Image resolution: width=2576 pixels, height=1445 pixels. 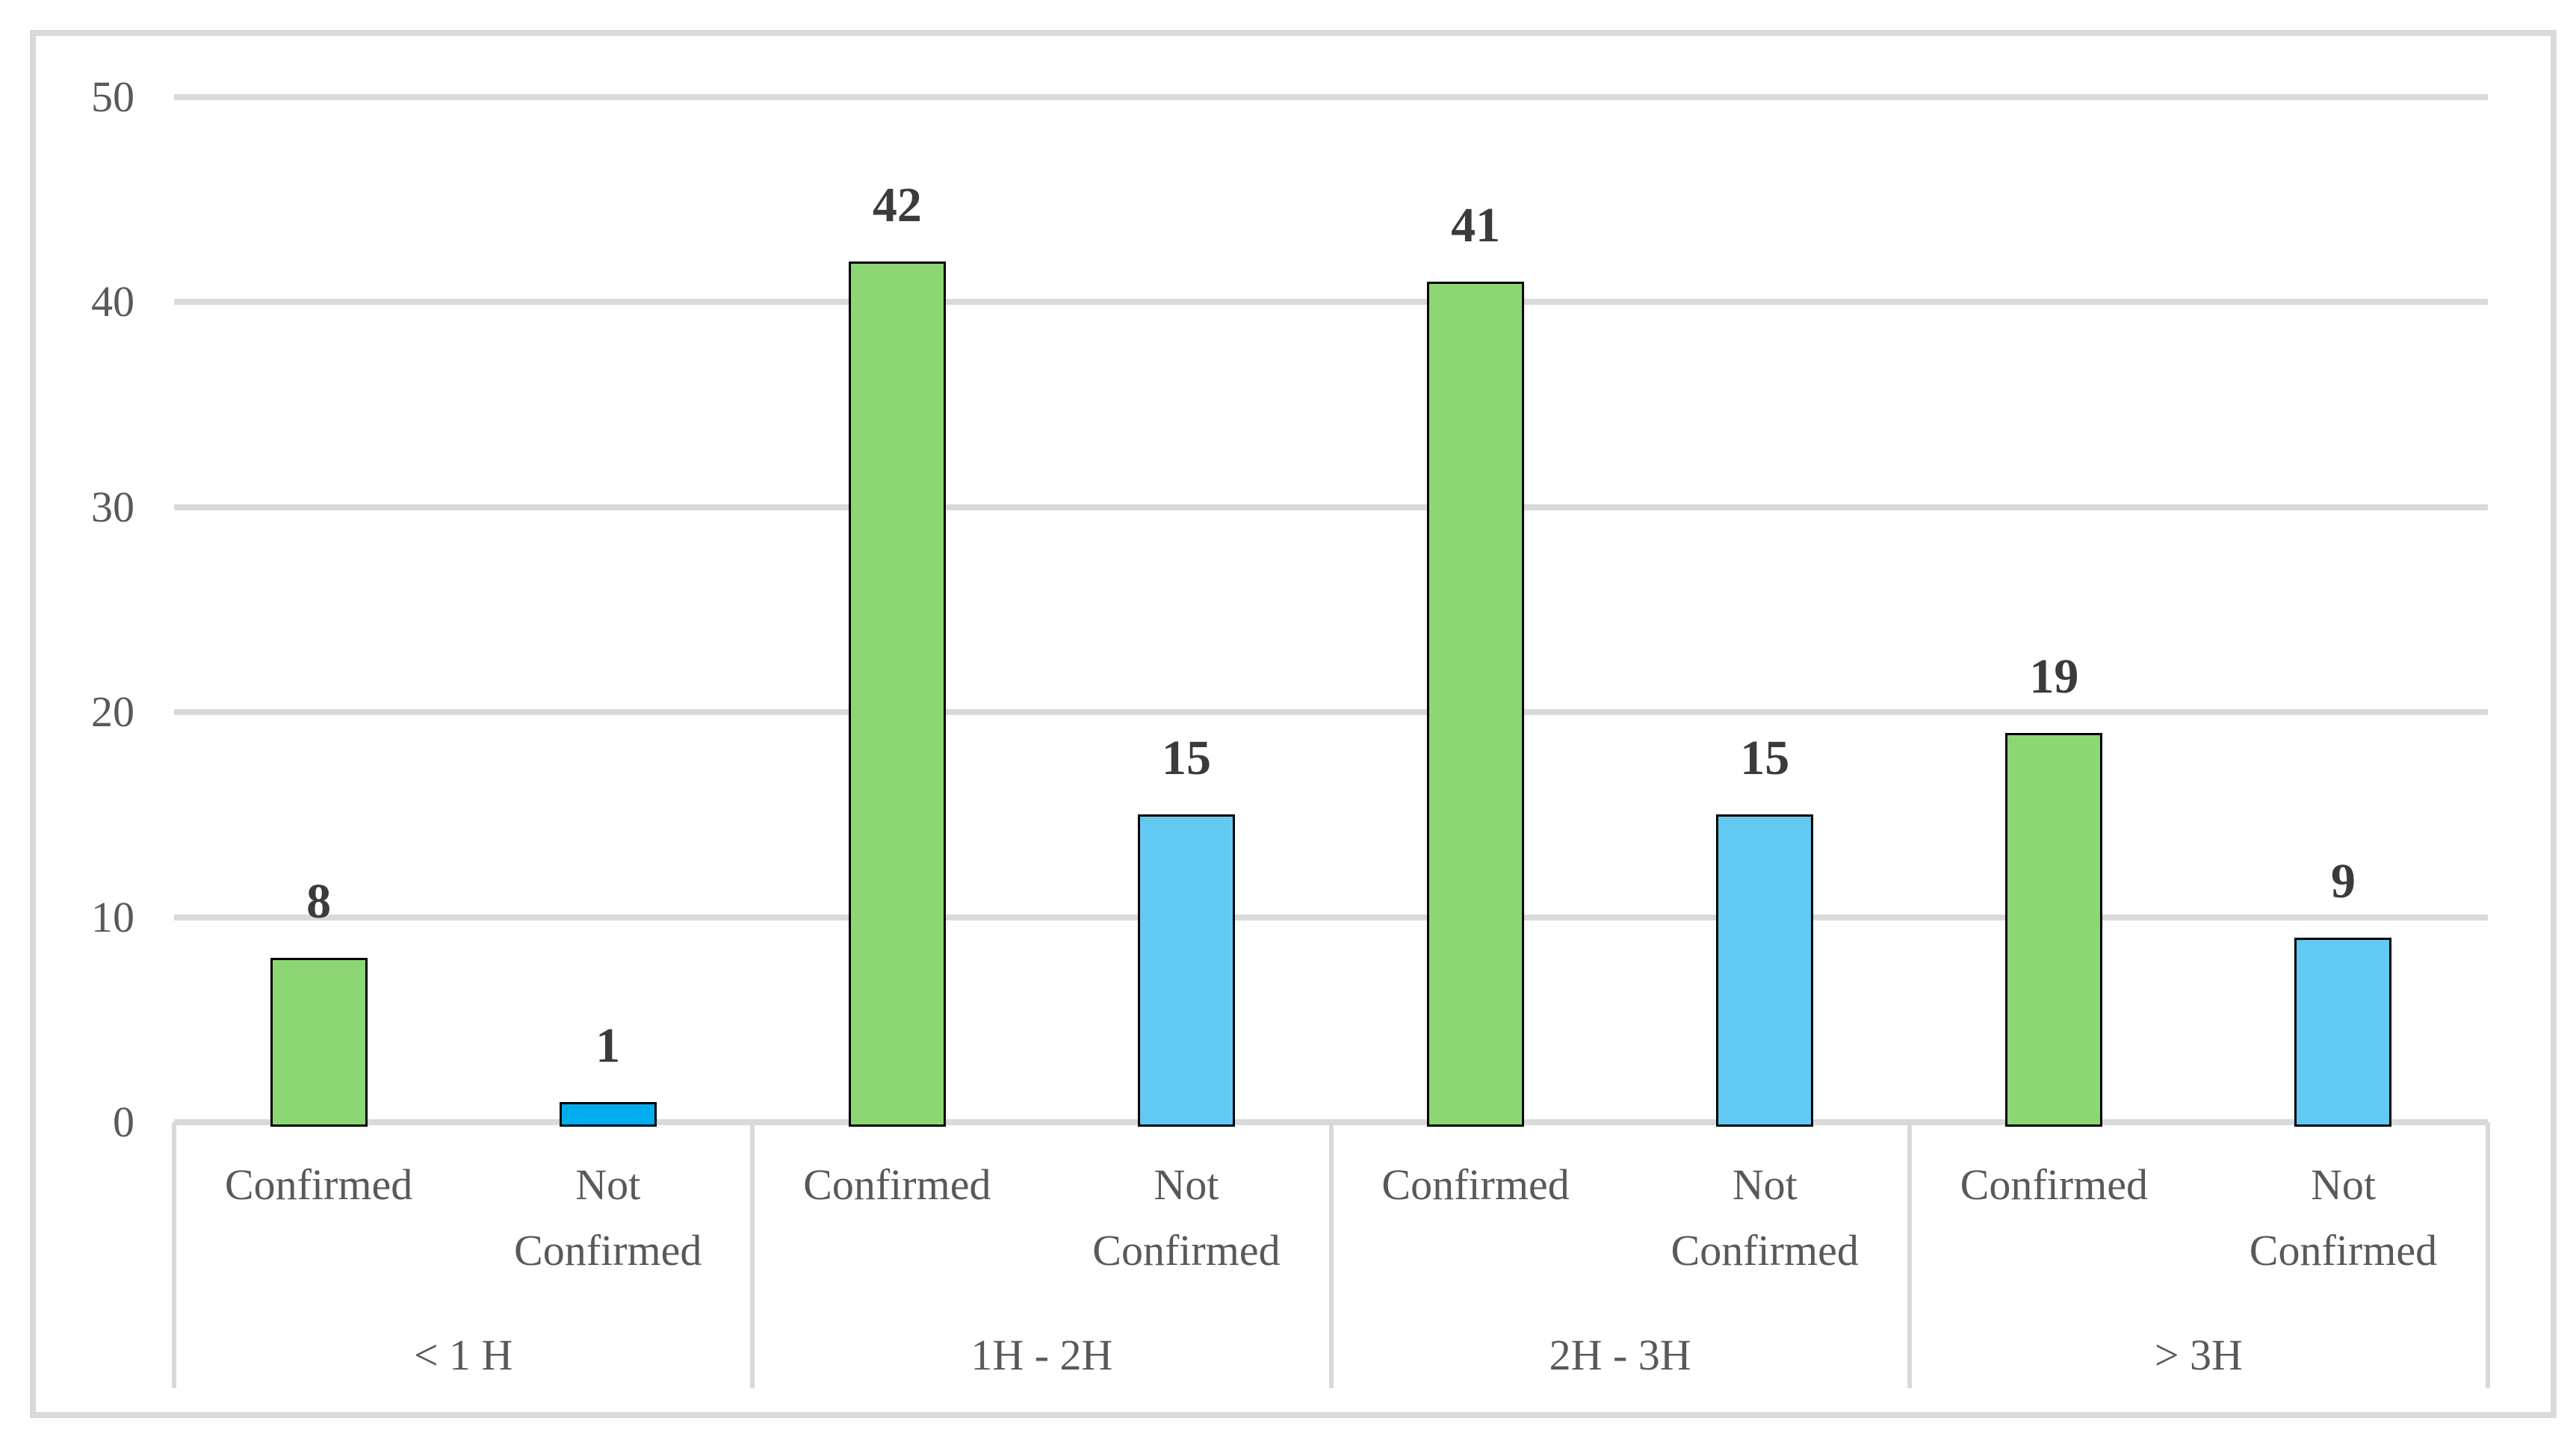 What do you see at coordinates (463, 1355) in the screenshot?
I see `group-label: < 1 H` at bounding box center [463, 1355].